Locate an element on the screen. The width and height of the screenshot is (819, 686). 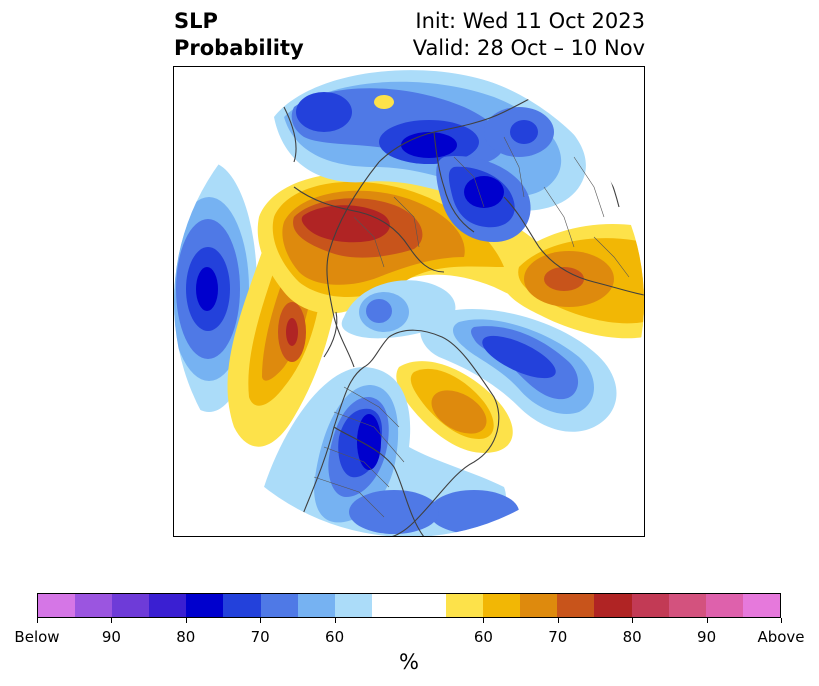
colorbar-unit-label: % is located at coordinates (409, 662).